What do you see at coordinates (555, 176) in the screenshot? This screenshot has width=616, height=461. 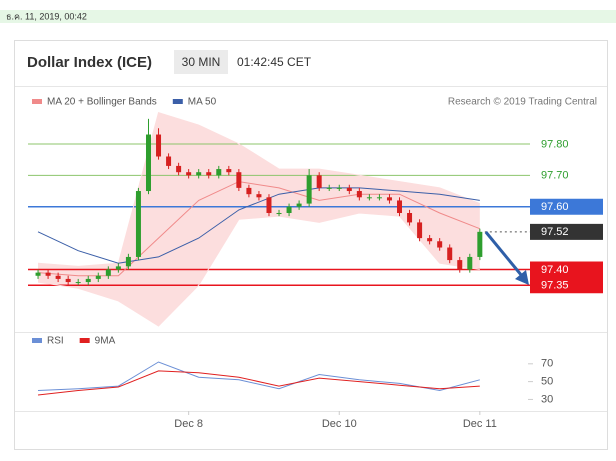 I see `level-label: 97.70` at bounding box center [555, 176].